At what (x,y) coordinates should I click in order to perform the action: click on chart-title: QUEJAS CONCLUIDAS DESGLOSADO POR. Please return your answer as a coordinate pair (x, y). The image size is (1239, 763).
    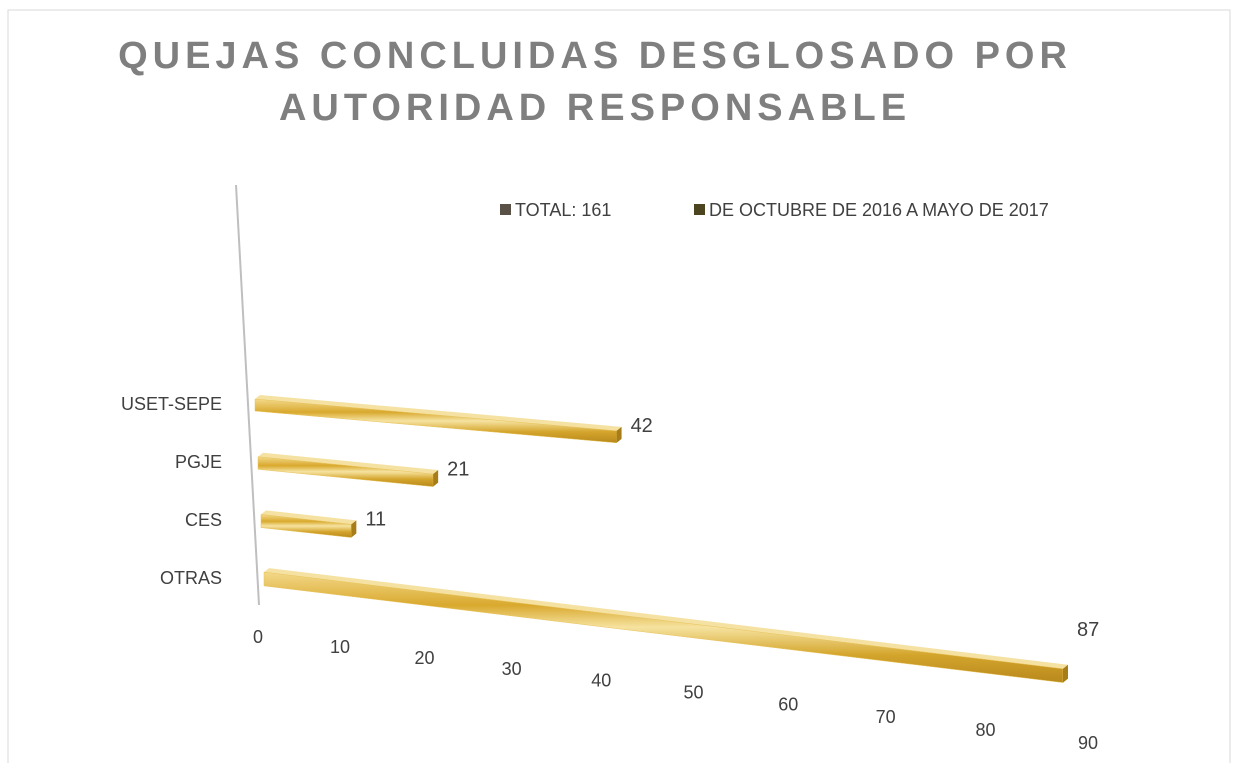
    Looking at the image, I should click on (595, 56).